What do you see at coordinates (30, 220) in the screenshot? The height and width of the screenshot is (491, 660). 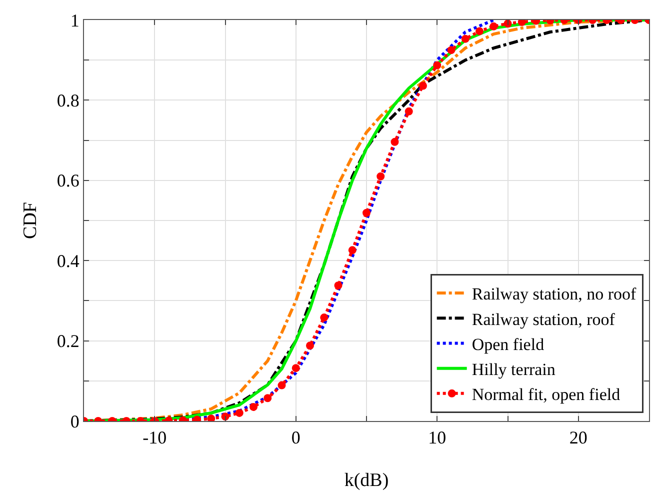 I see `y-axis-title: CDF` at bounding box center [30, 220].